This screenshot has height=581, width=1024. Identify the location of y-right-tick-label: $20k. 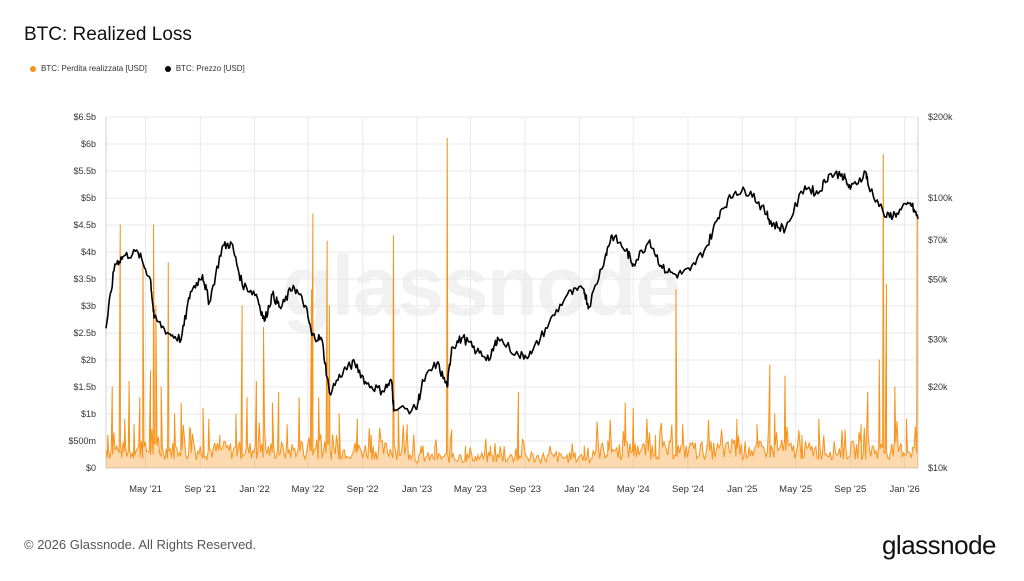
(938, 387).